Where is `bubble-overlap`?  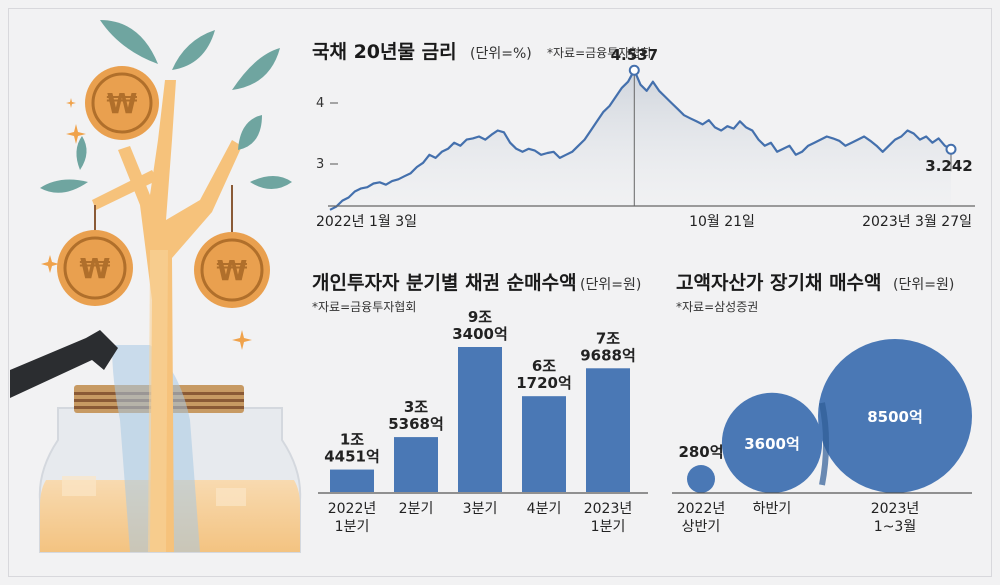
bubble-overlap is located at coordinates (824, 444).